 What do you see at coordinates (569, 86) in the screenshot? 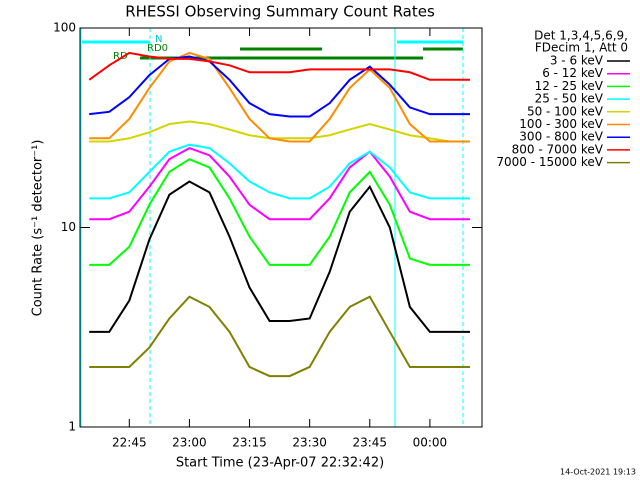
I see `legend-label: 12 - 25 keV` at bounding box center [569, 86].